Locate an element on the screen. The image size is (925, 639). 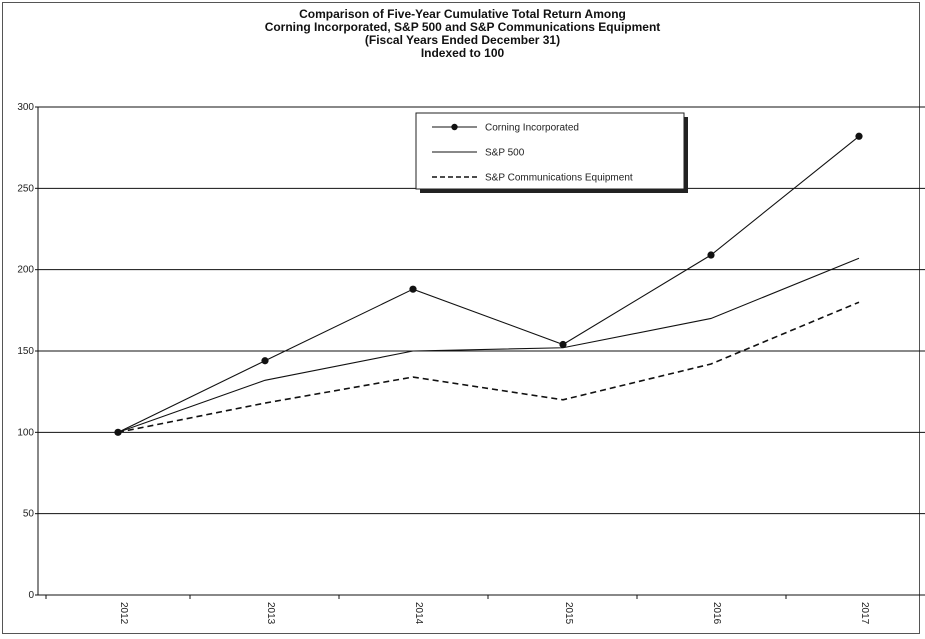
legend-label-2: S&P Communications Equipment is located at coordinates (559, 178).